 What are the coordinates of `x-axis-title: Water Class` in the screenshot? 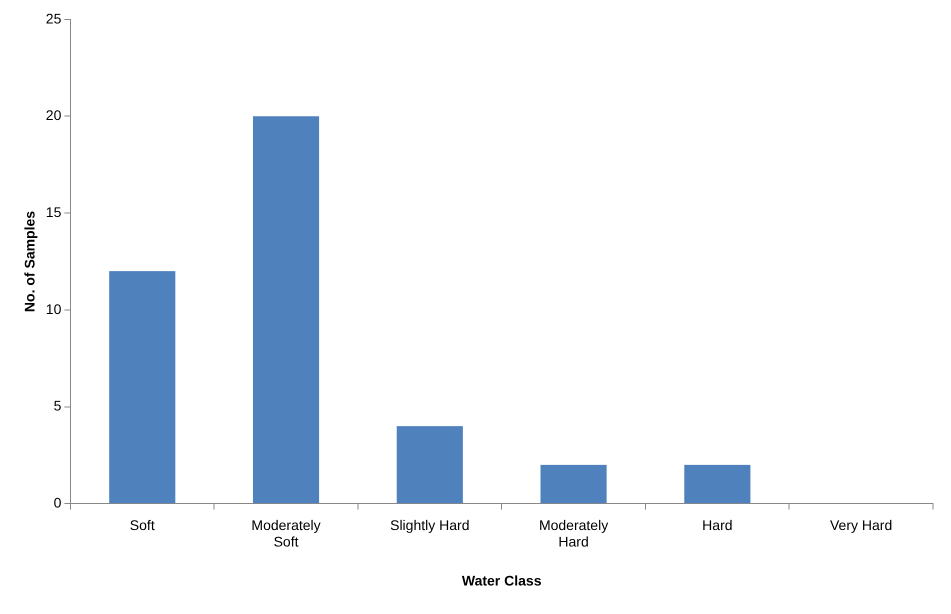 It's located at (502, 580).